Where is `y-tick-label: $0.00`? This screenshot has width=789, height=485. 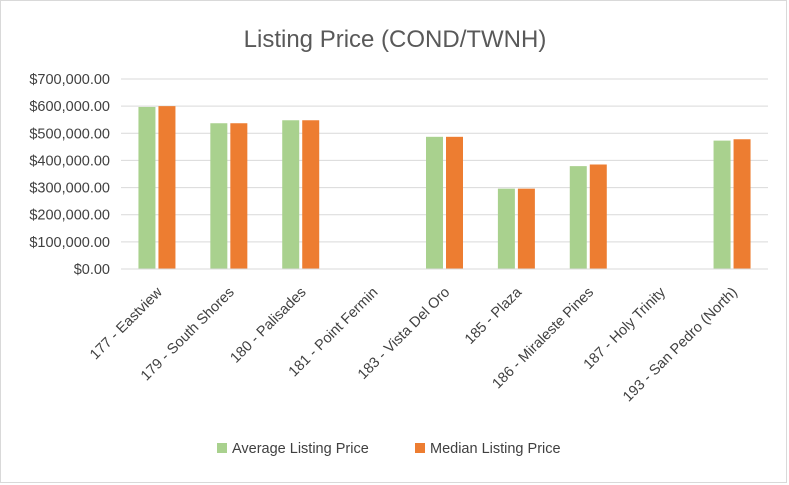 y-tick-label: $0.00 is located at coordinates (92, 270).